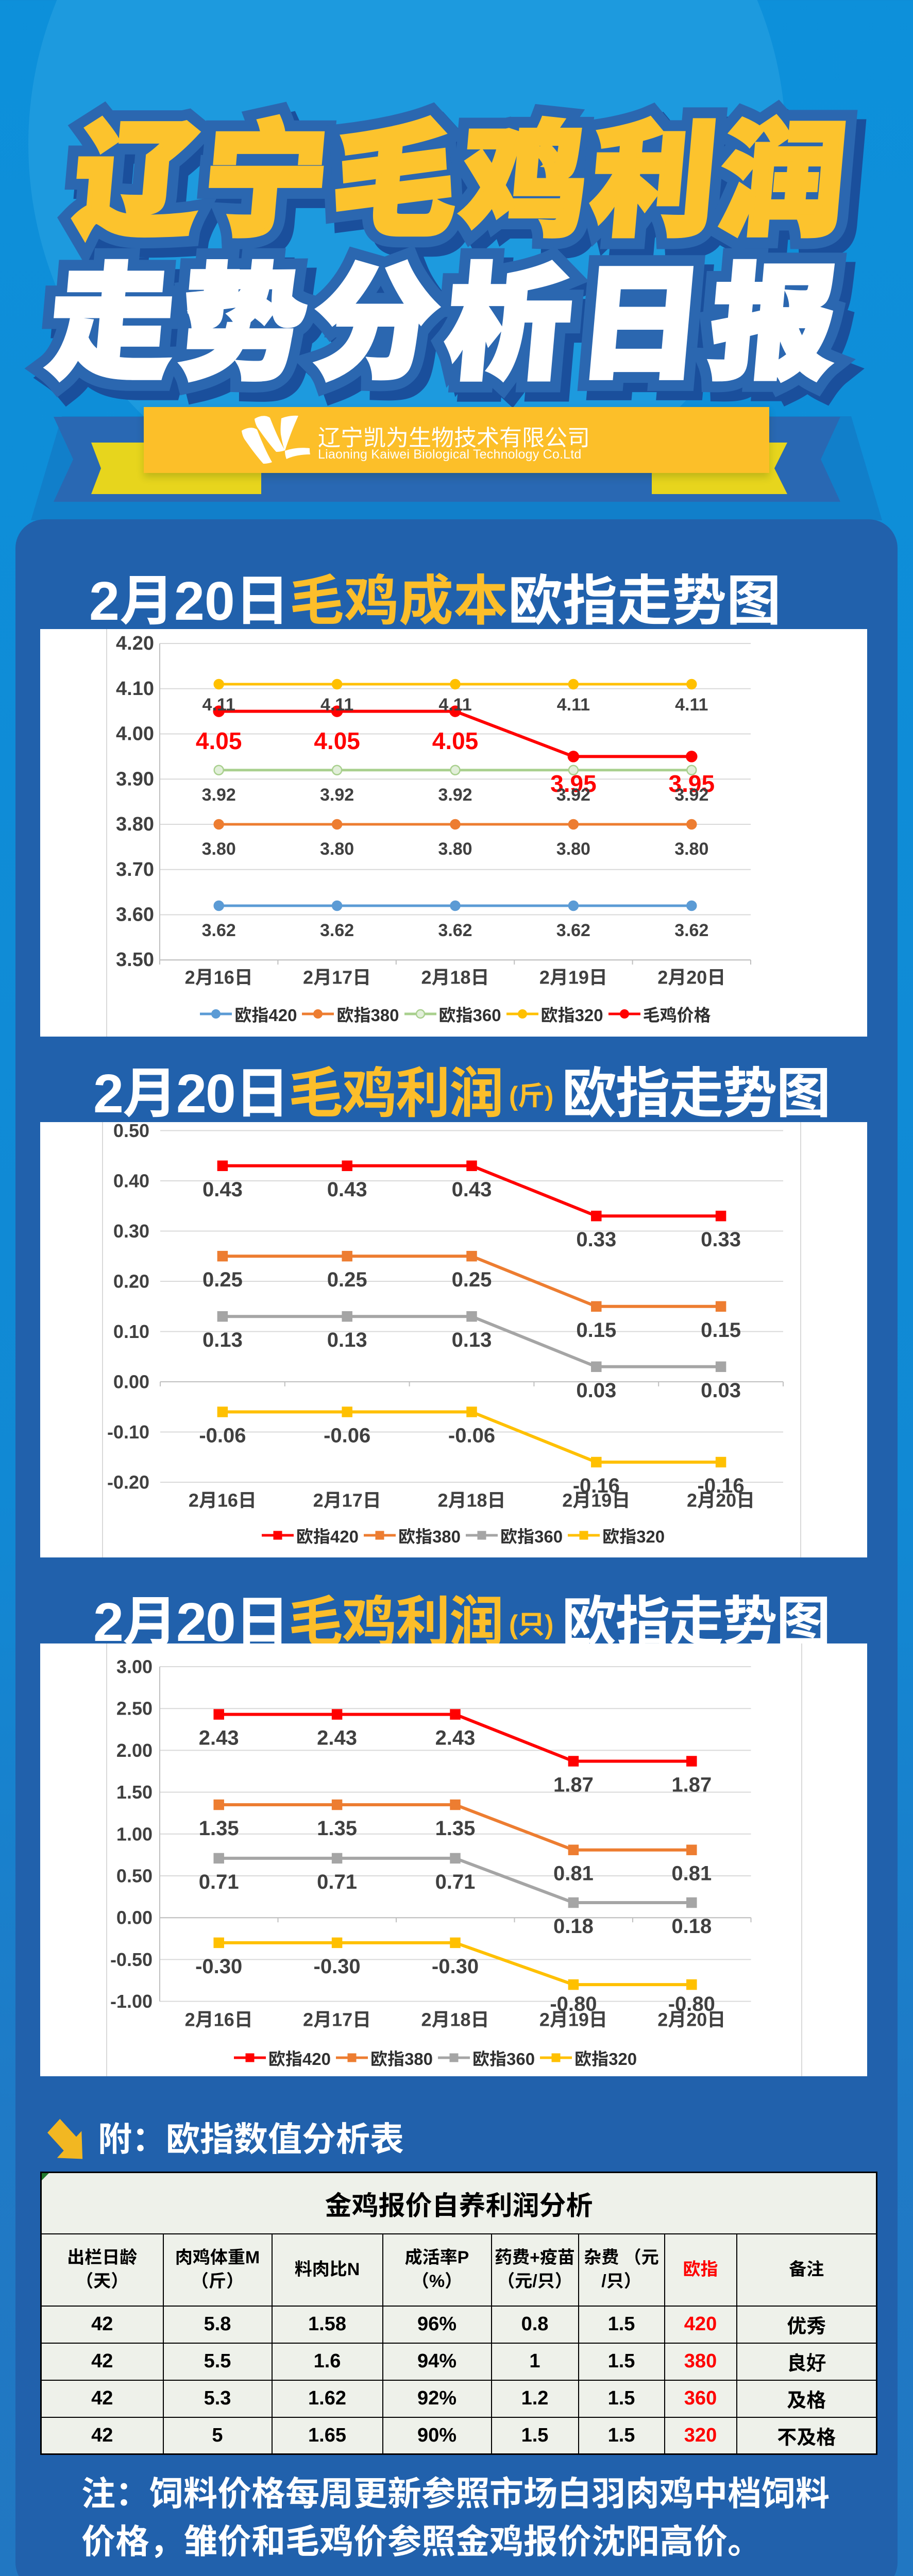 The height and width of the screenshot is (2576, 913). Describe the element at coordinates (131, 1181) in the screenshot. I see `svg-text: 0.40` at that location.